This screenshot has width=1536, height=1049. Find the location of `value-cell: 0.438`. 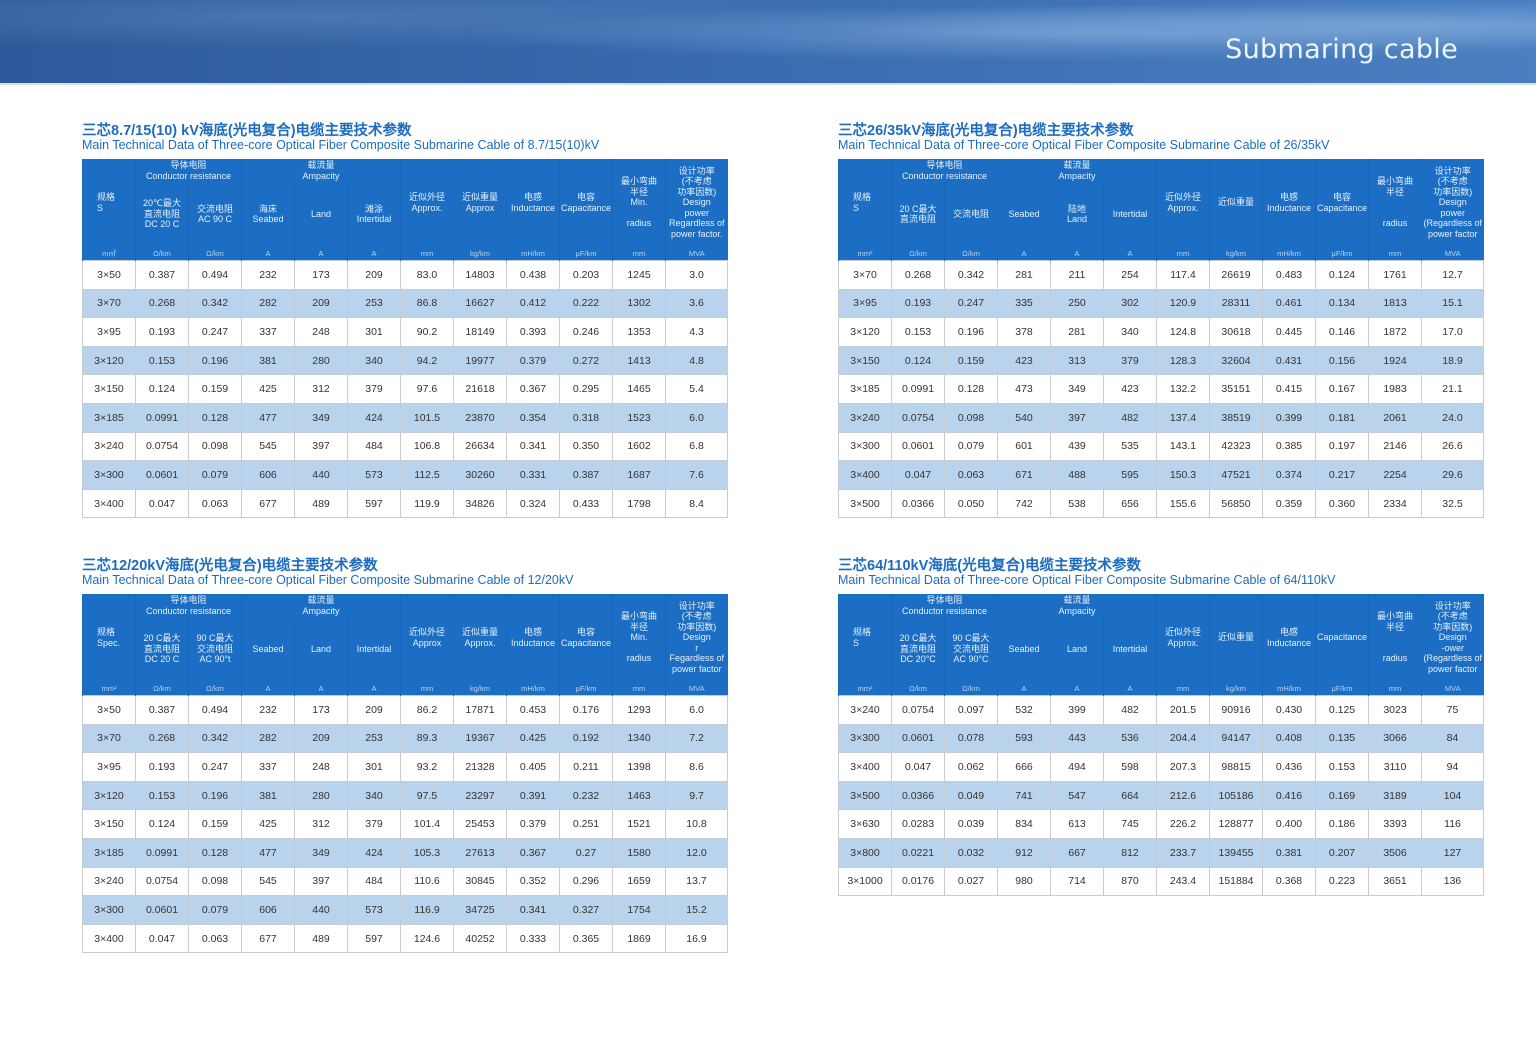

value-cell: 0.438 is located at coordinates (533, 275).